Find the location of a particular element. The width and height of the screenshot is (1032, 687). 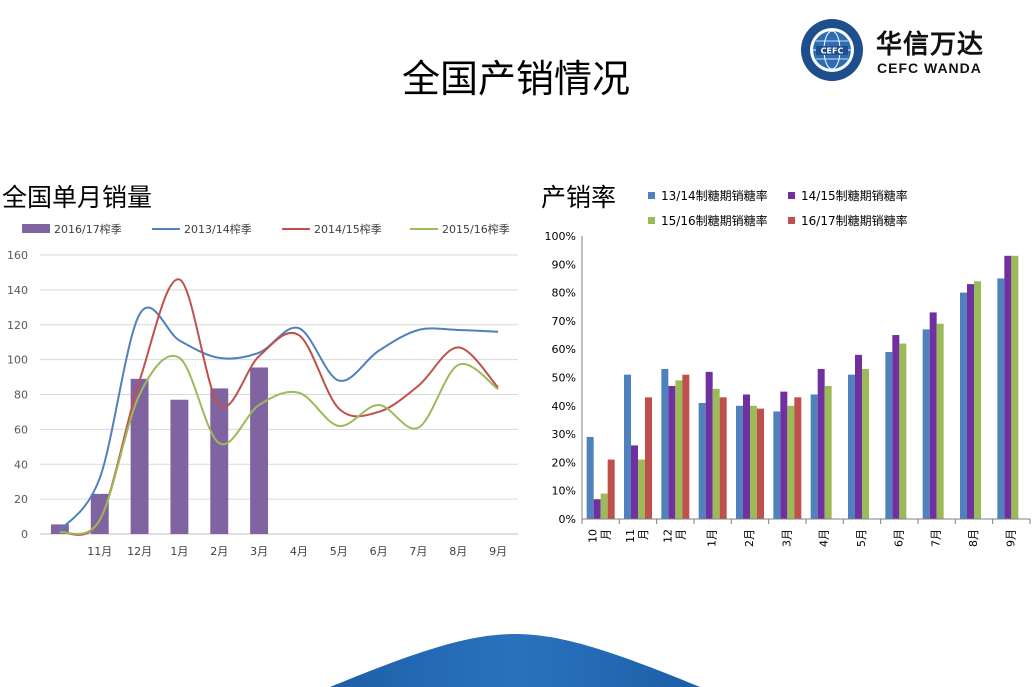

legend-label: 14/15制糖期销糖率 is located at coordinates (854, 195).